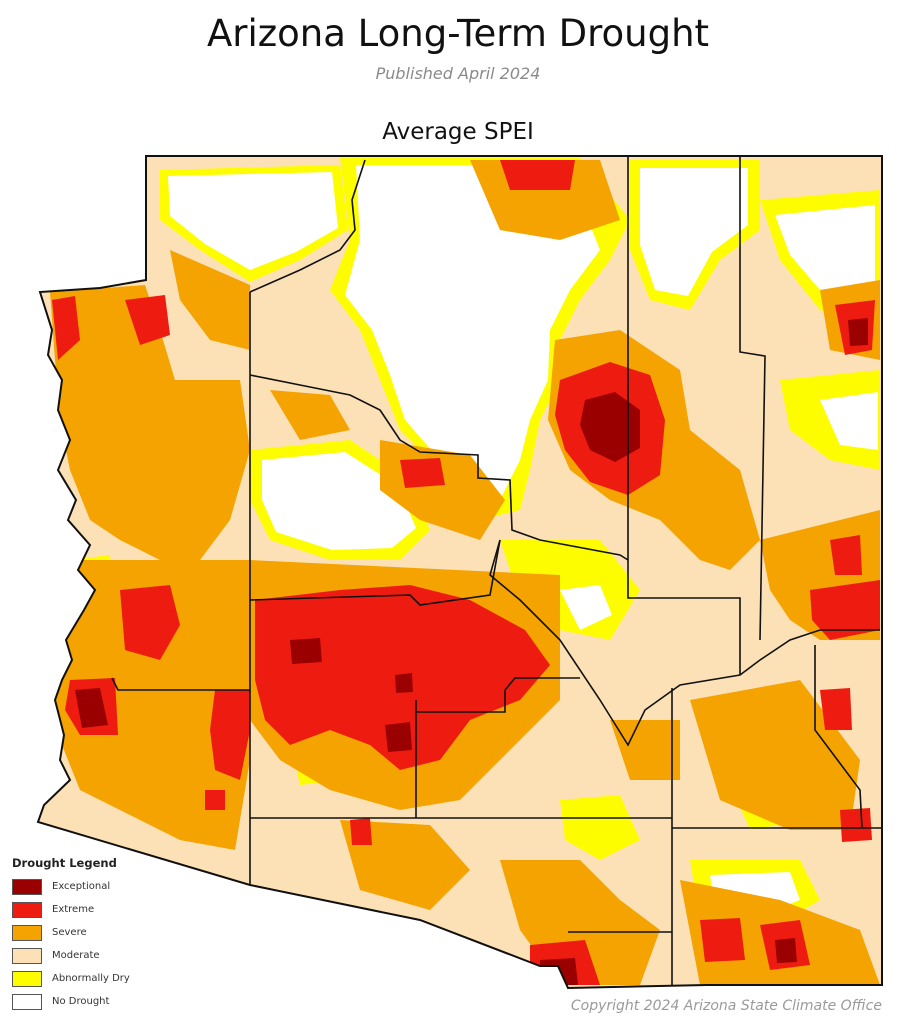  I want to click on legend-label: Exceptional, so click(81, 886).